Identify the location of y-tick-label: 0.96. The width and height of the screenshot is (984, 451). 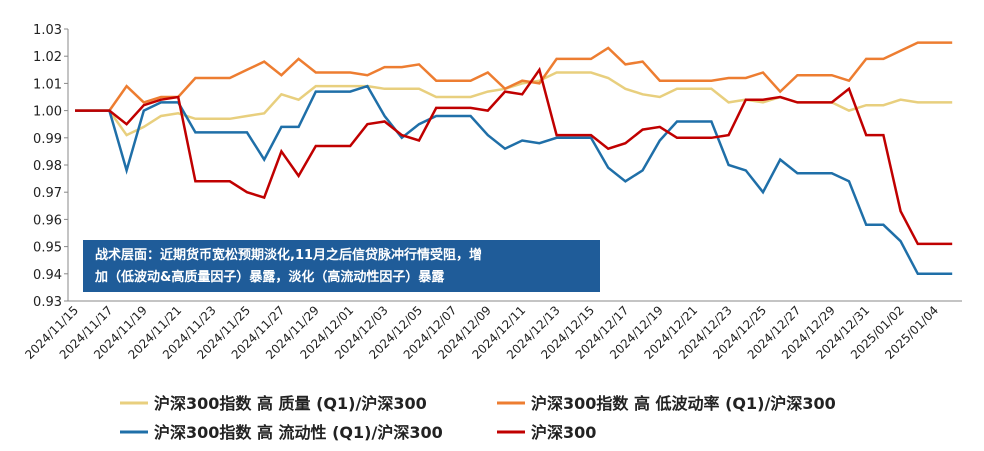
(47, 220).